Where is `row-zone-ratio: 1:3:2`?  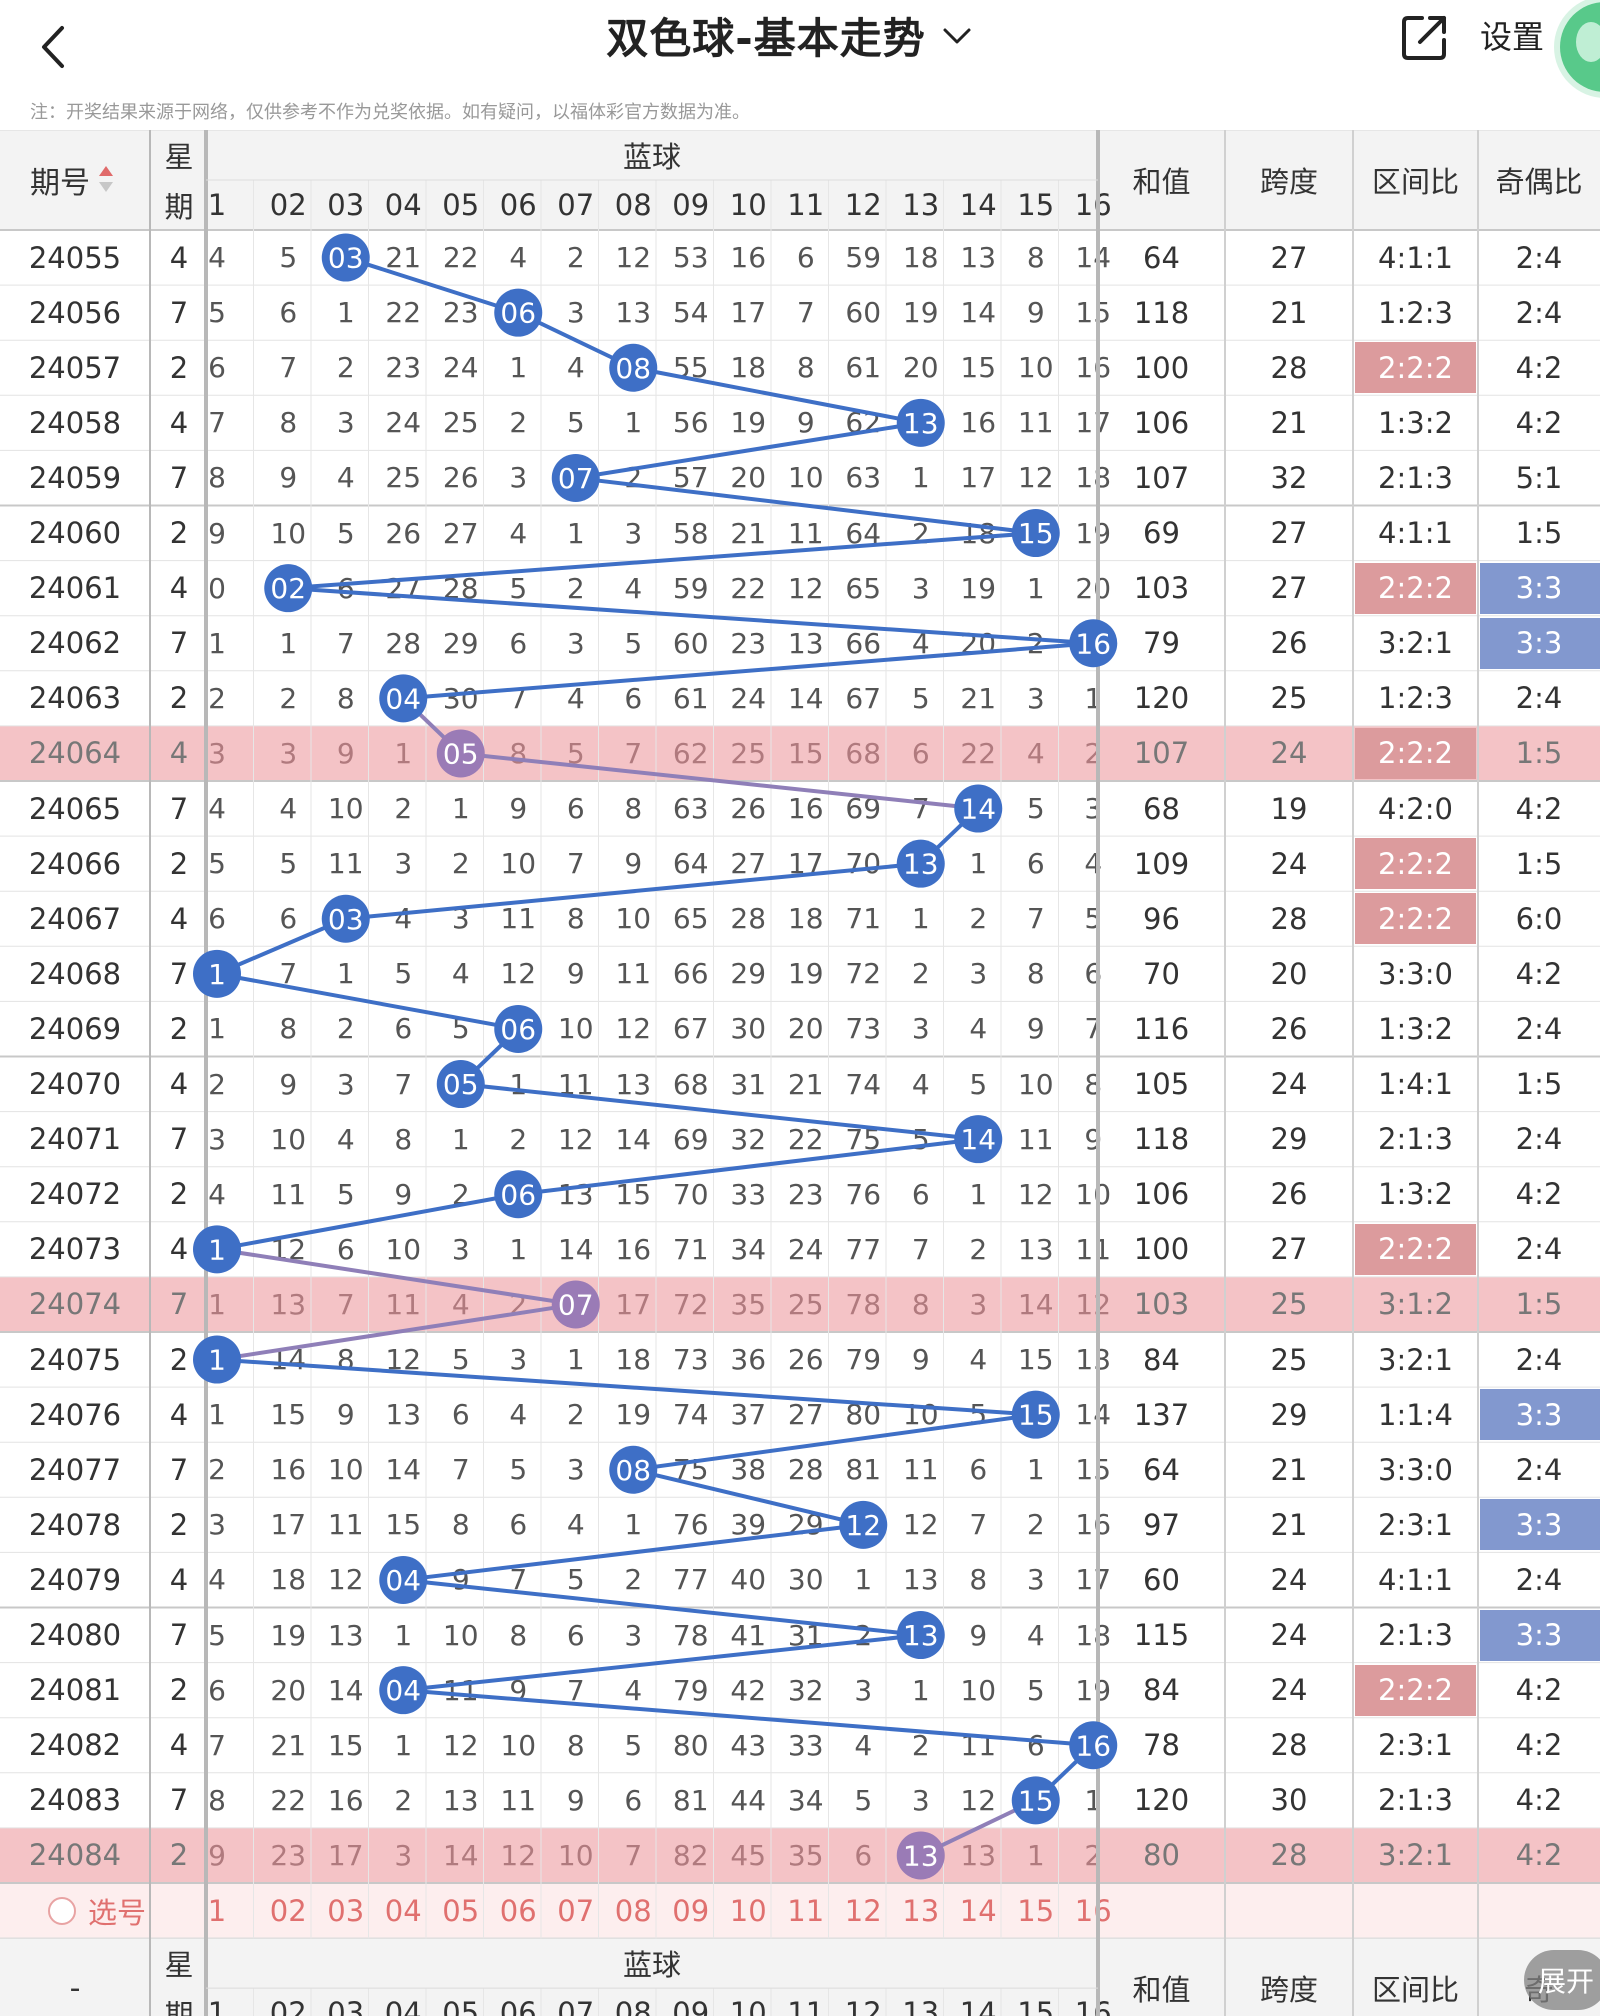 row-zone-ratio: 1:3:2 is located at coordinates (1415, 1194).